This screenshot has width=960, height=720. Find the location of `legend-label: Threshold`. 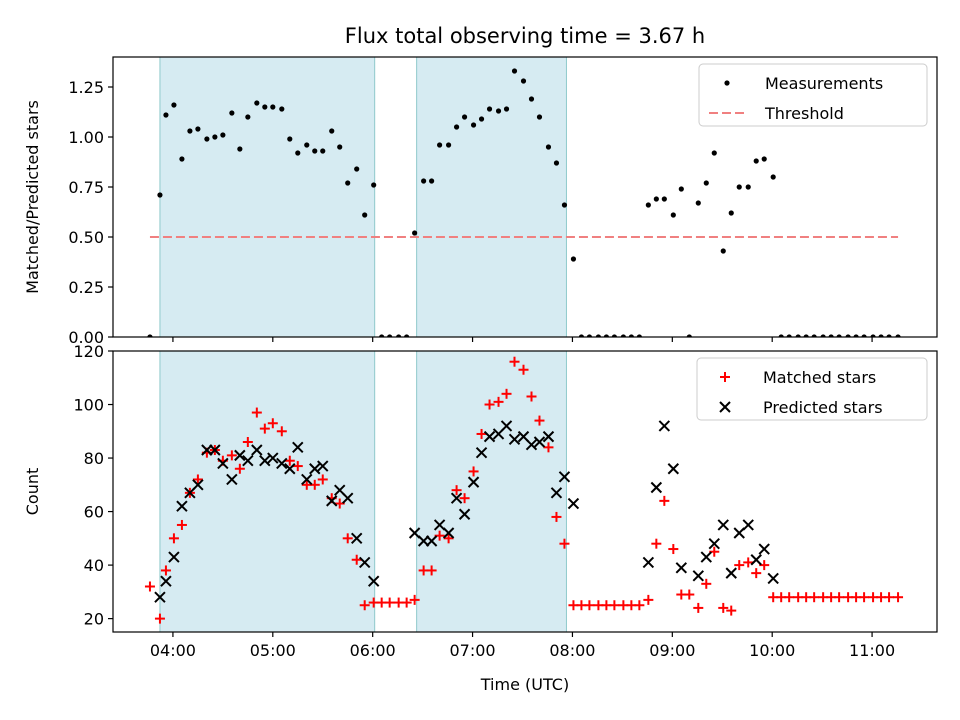

legend-label: Threshold is located at coordinates (804, 113).